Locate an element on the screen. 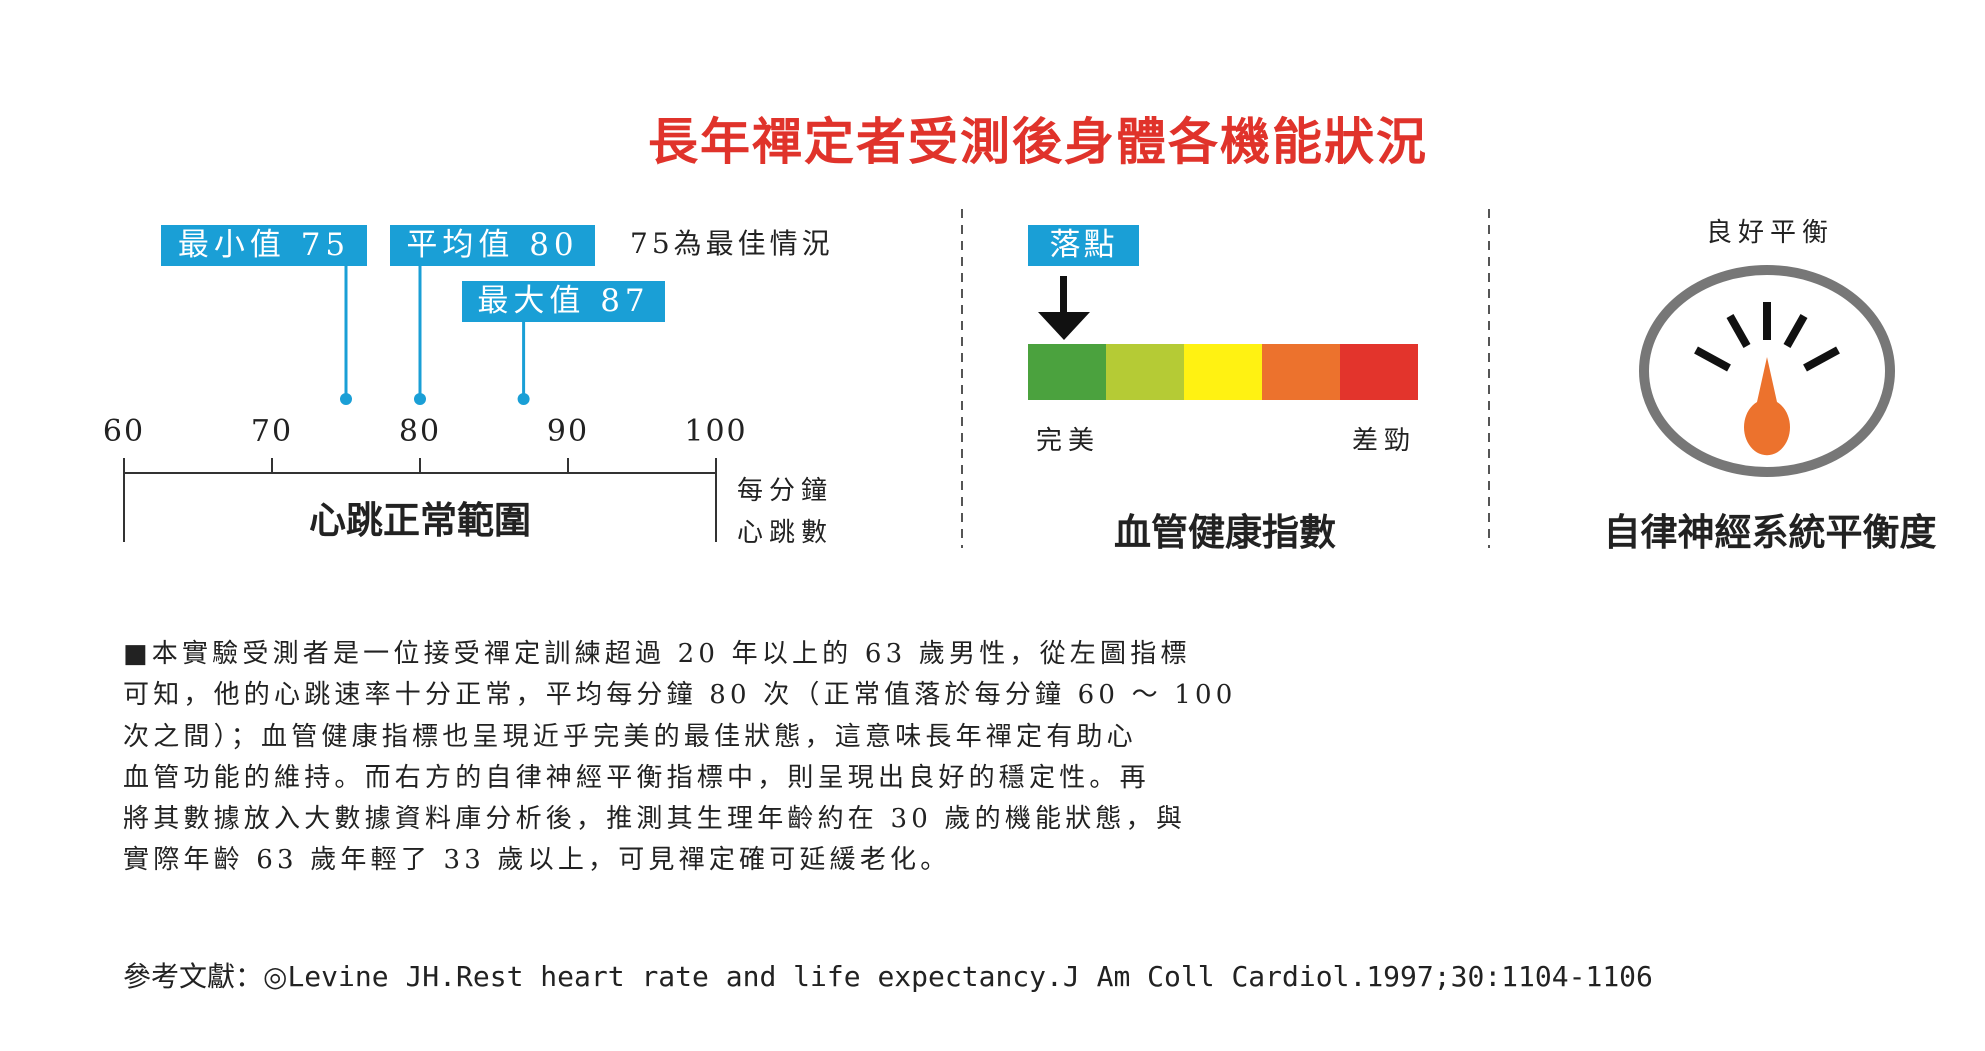  pointer-tag: 落點 is located at coordinates (1083, 245).